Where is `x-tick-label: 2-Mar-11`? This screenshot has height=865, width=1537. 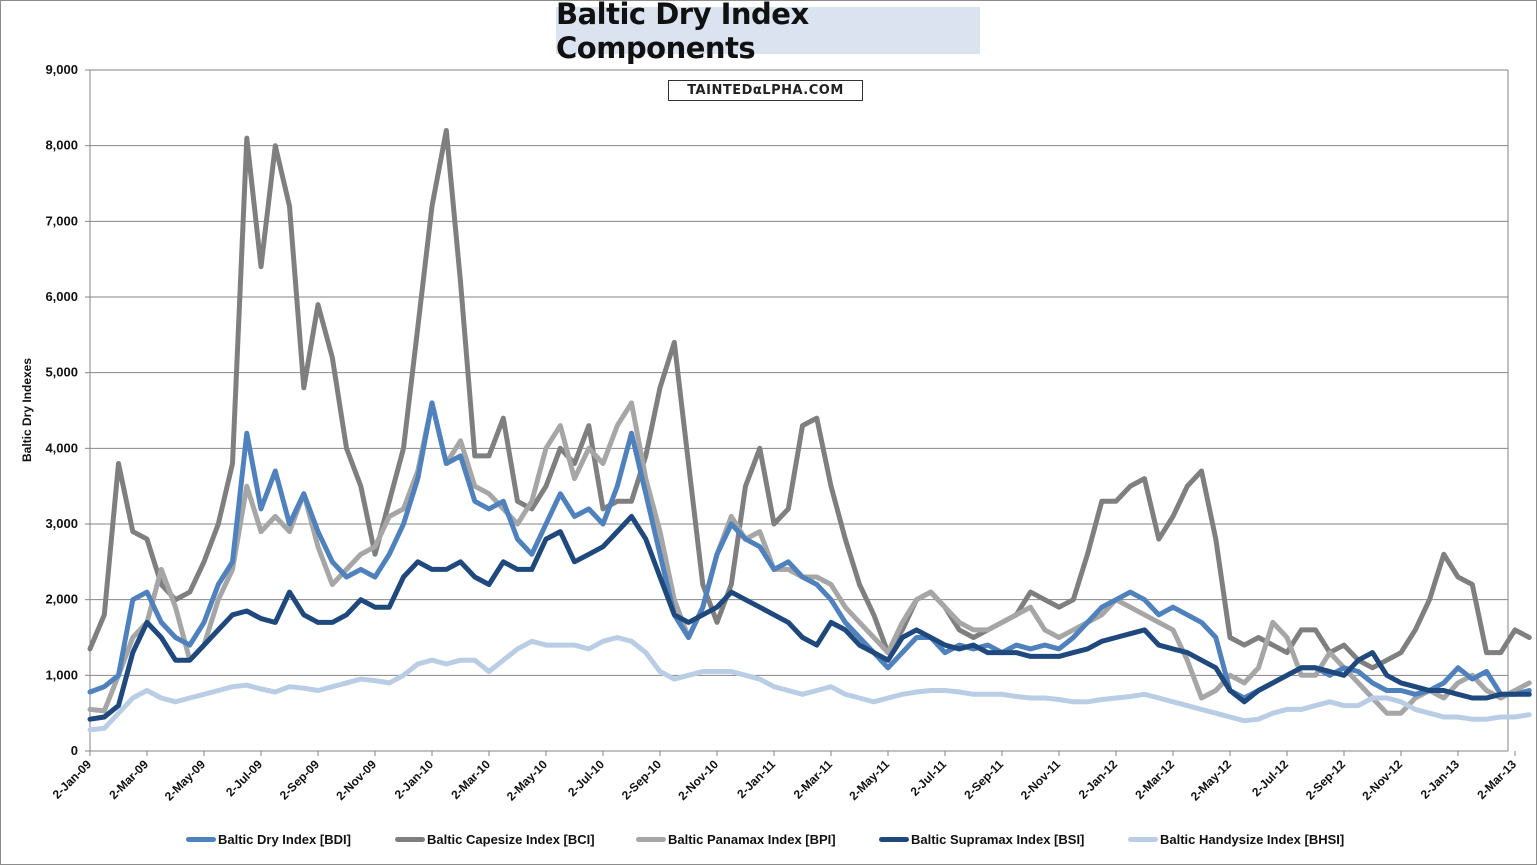 x-tick-label: 2-Mar-11 is located at coordinates (813, 779).